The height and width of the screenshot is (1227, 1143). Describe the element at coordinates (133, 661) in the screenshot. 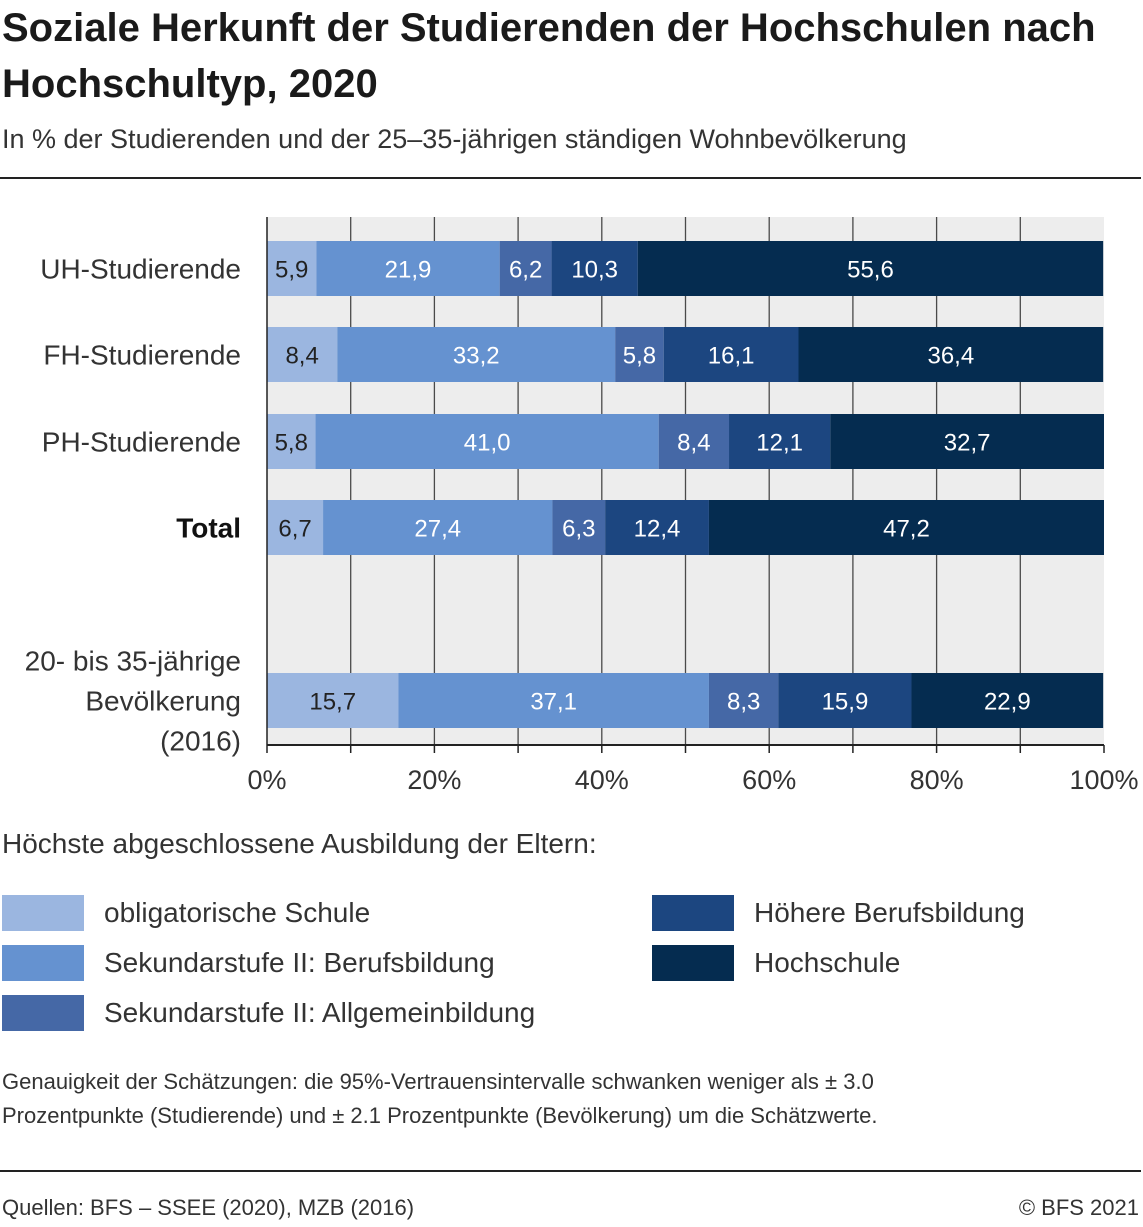

I see `category-label-line: 20- bis 35-jährige` at that location.